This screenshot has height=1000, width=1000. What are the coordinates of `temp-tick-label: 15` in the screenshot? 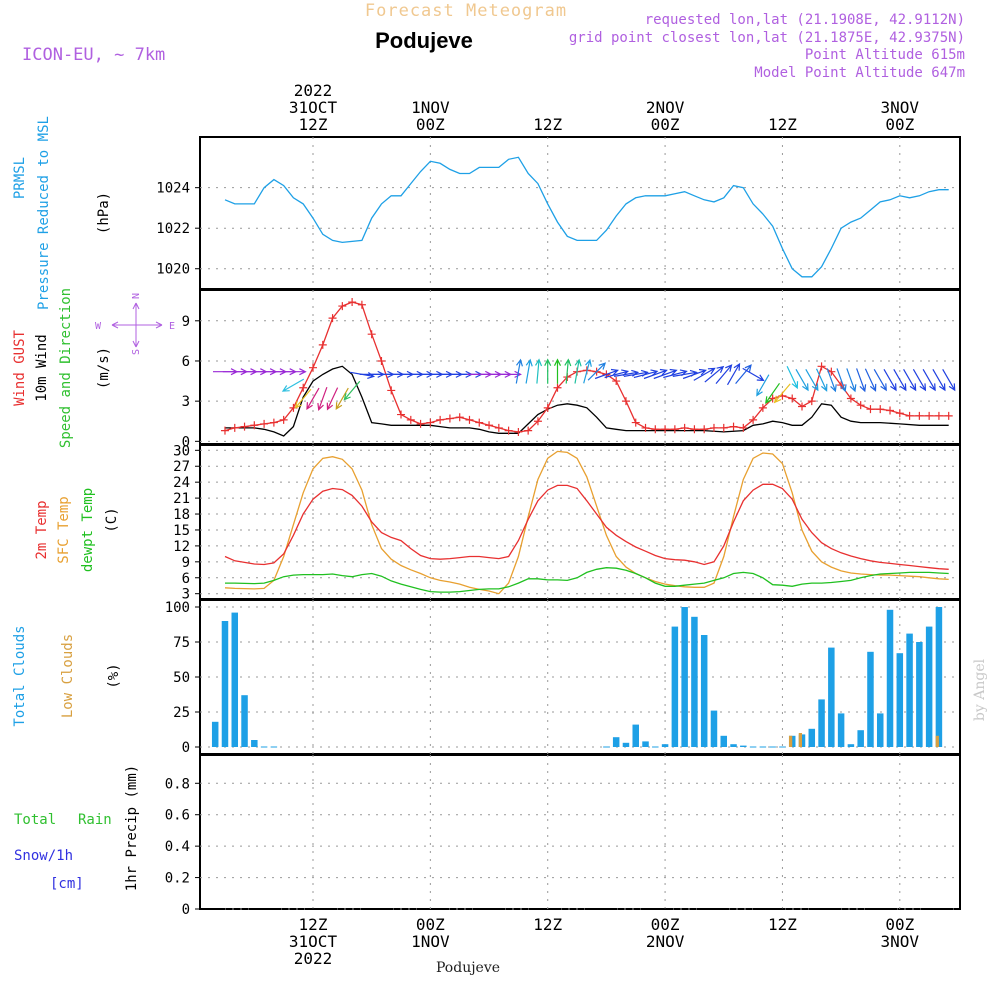 It's located at (181, 531).